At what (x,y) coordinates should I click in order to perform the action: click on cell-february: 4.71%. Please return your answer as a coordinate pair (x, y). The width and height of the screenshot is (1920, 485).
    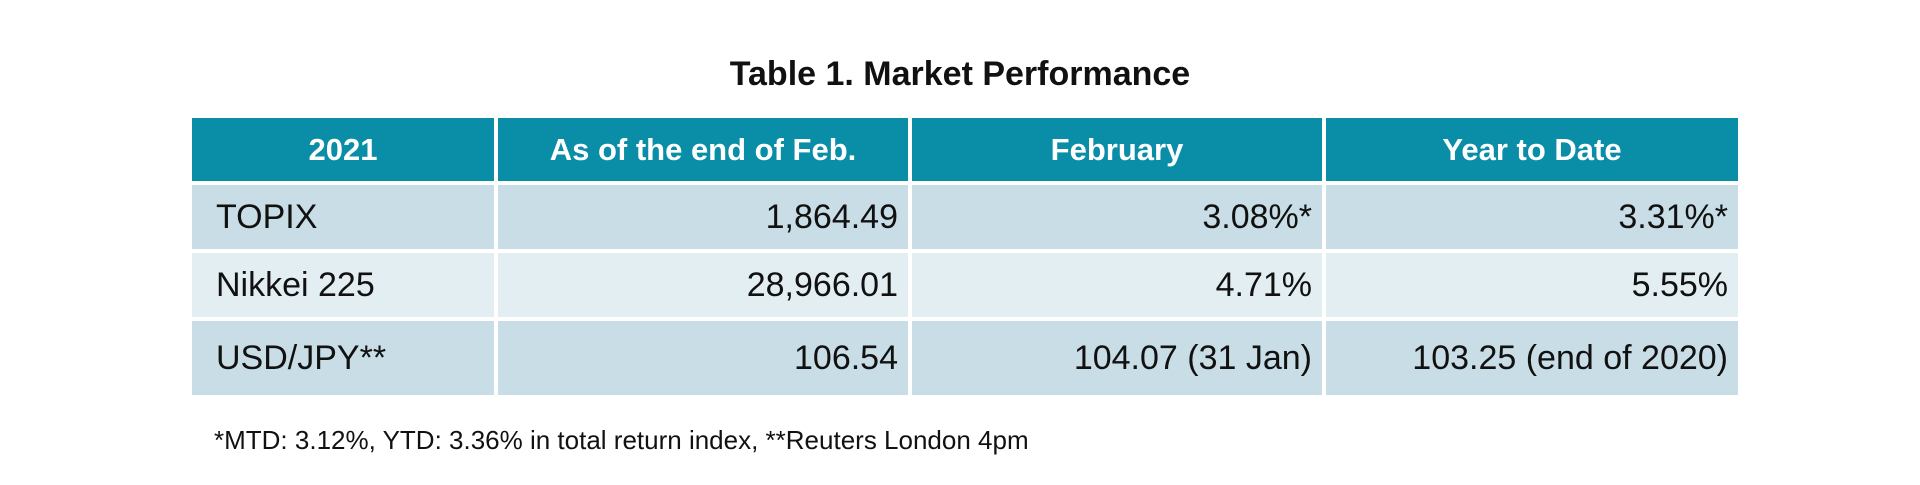
    Looking at the image, I should click on (1117, 285).